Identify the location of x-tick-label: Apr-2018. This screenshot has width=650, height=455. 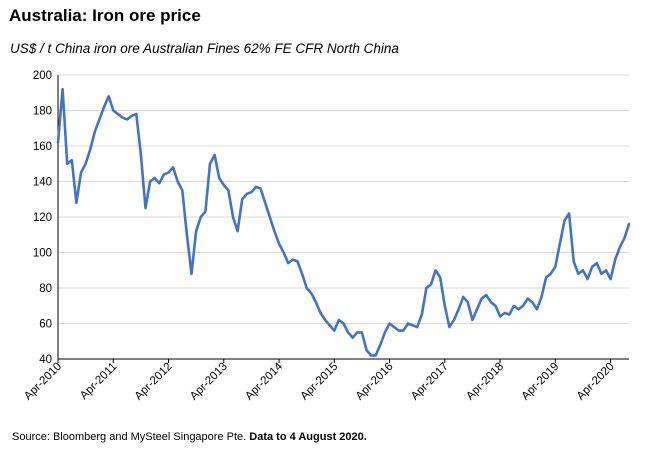
(485, 382).